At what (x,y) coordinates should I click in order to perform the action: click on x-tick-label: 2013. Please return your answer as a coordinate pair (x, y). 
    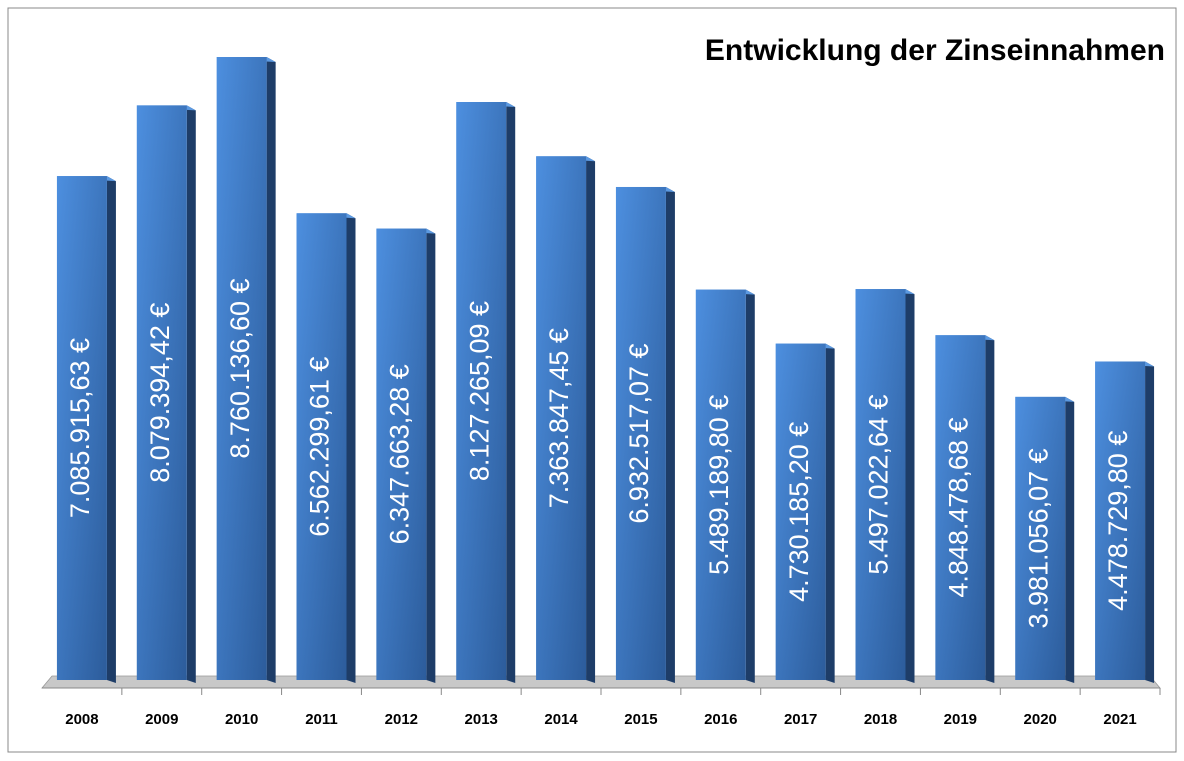
    Looking at the image, I should click on (481, 719).